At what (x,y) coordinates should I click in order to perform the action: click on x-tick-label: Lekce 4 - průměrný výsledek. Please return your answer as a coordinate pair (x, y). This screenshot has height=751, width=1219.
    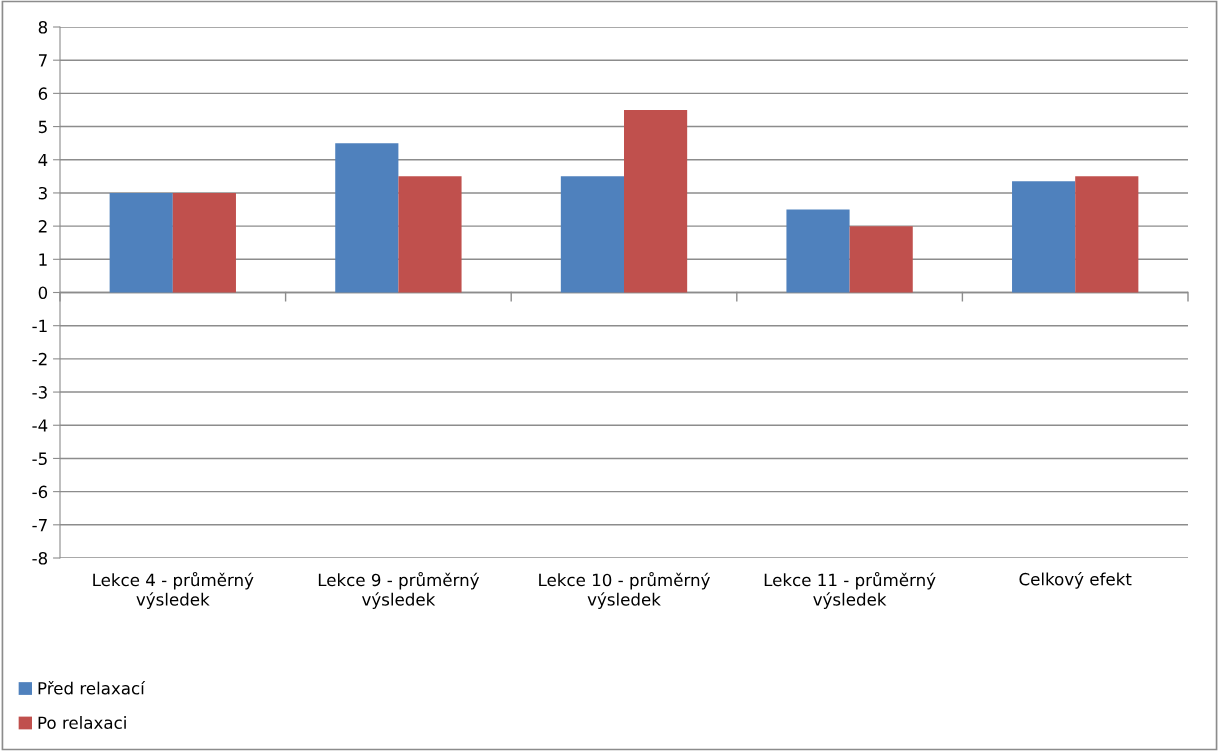
    Looking at the image, I should click on (173, 590).